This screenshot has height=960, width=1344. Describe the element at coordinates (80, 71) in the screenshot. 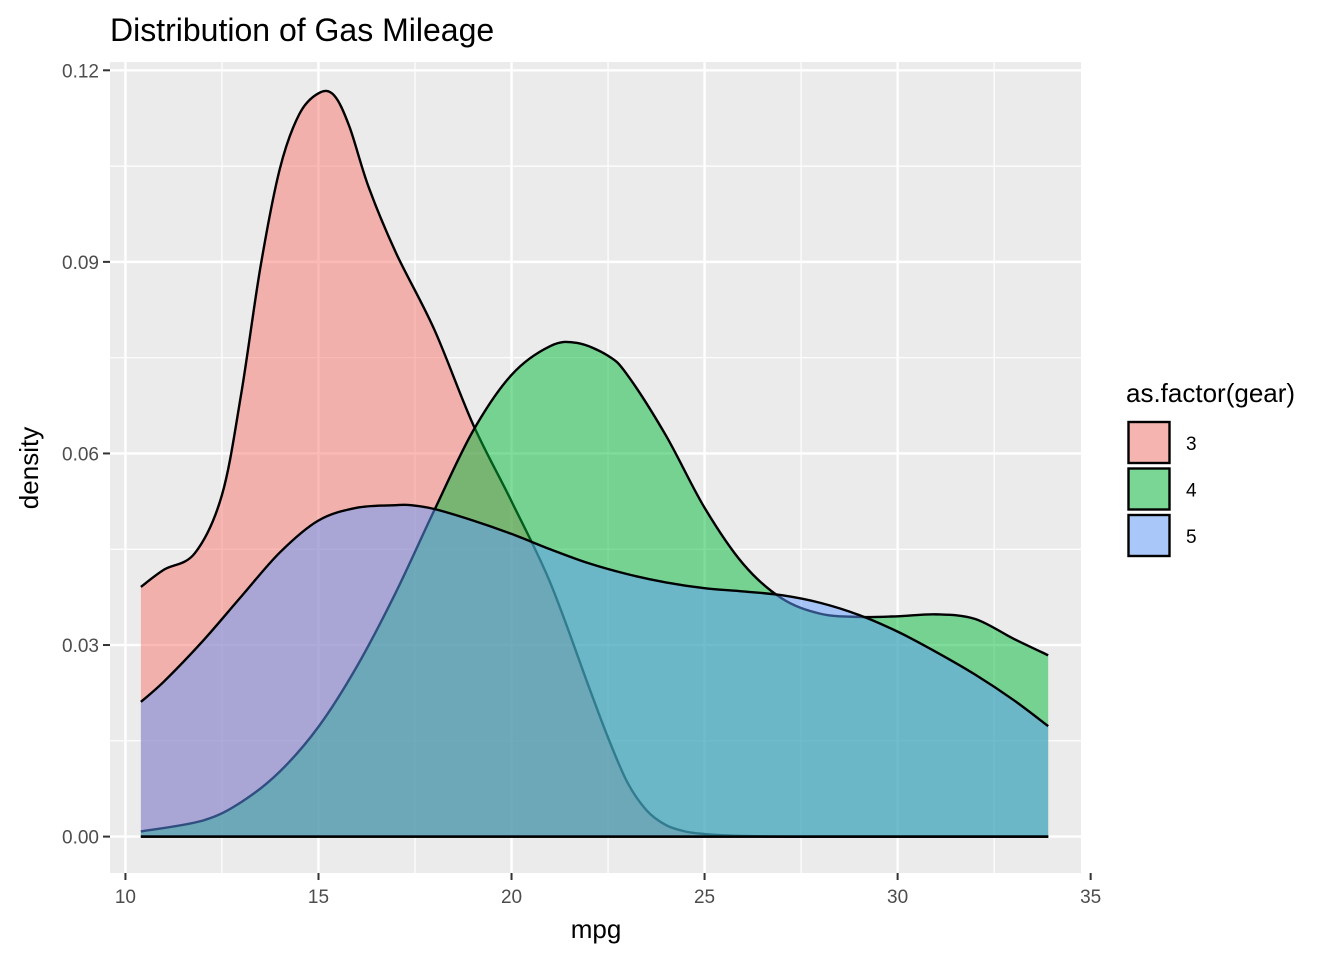

I see `y-tick-label: 0.12` at that location.